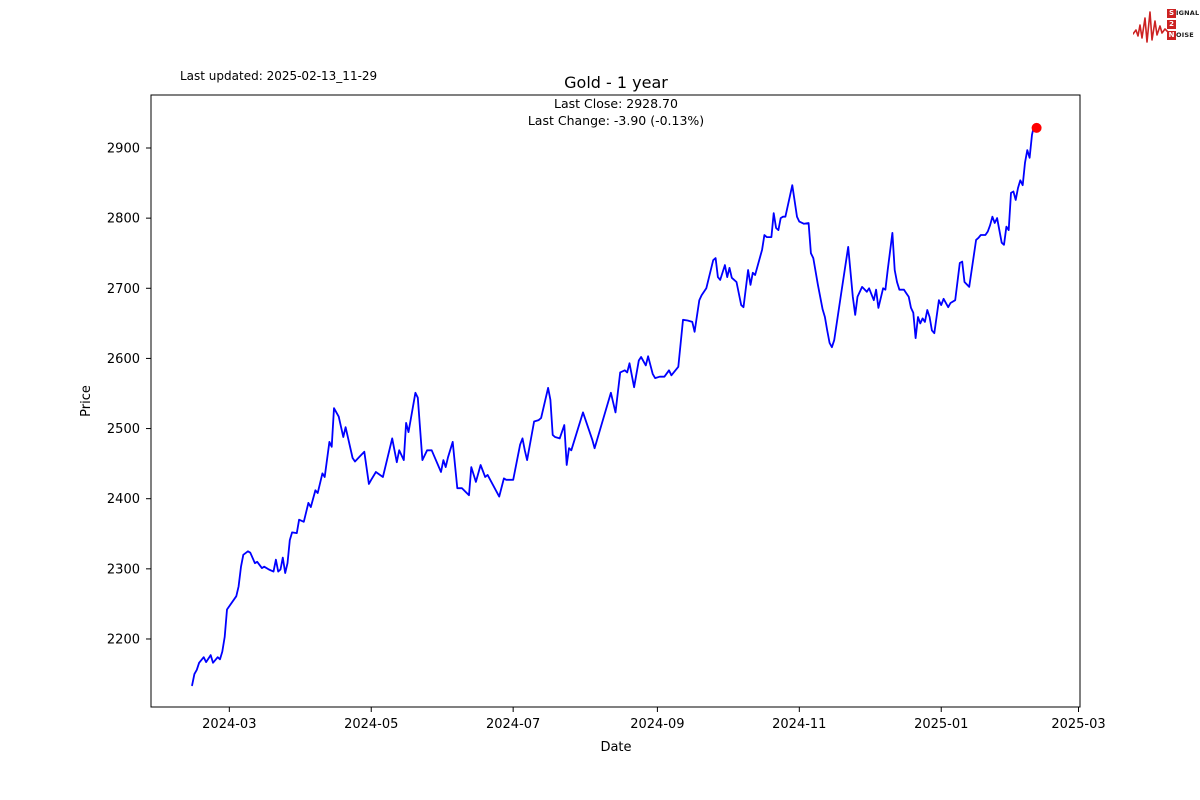 This screenshot has height=800, width=1200. What do you see at coordinates (616, 120) in the screenshot?
I see `last-change-text: Last Change: -3.90 (-0.13%)` at bounding box center [616, 120].